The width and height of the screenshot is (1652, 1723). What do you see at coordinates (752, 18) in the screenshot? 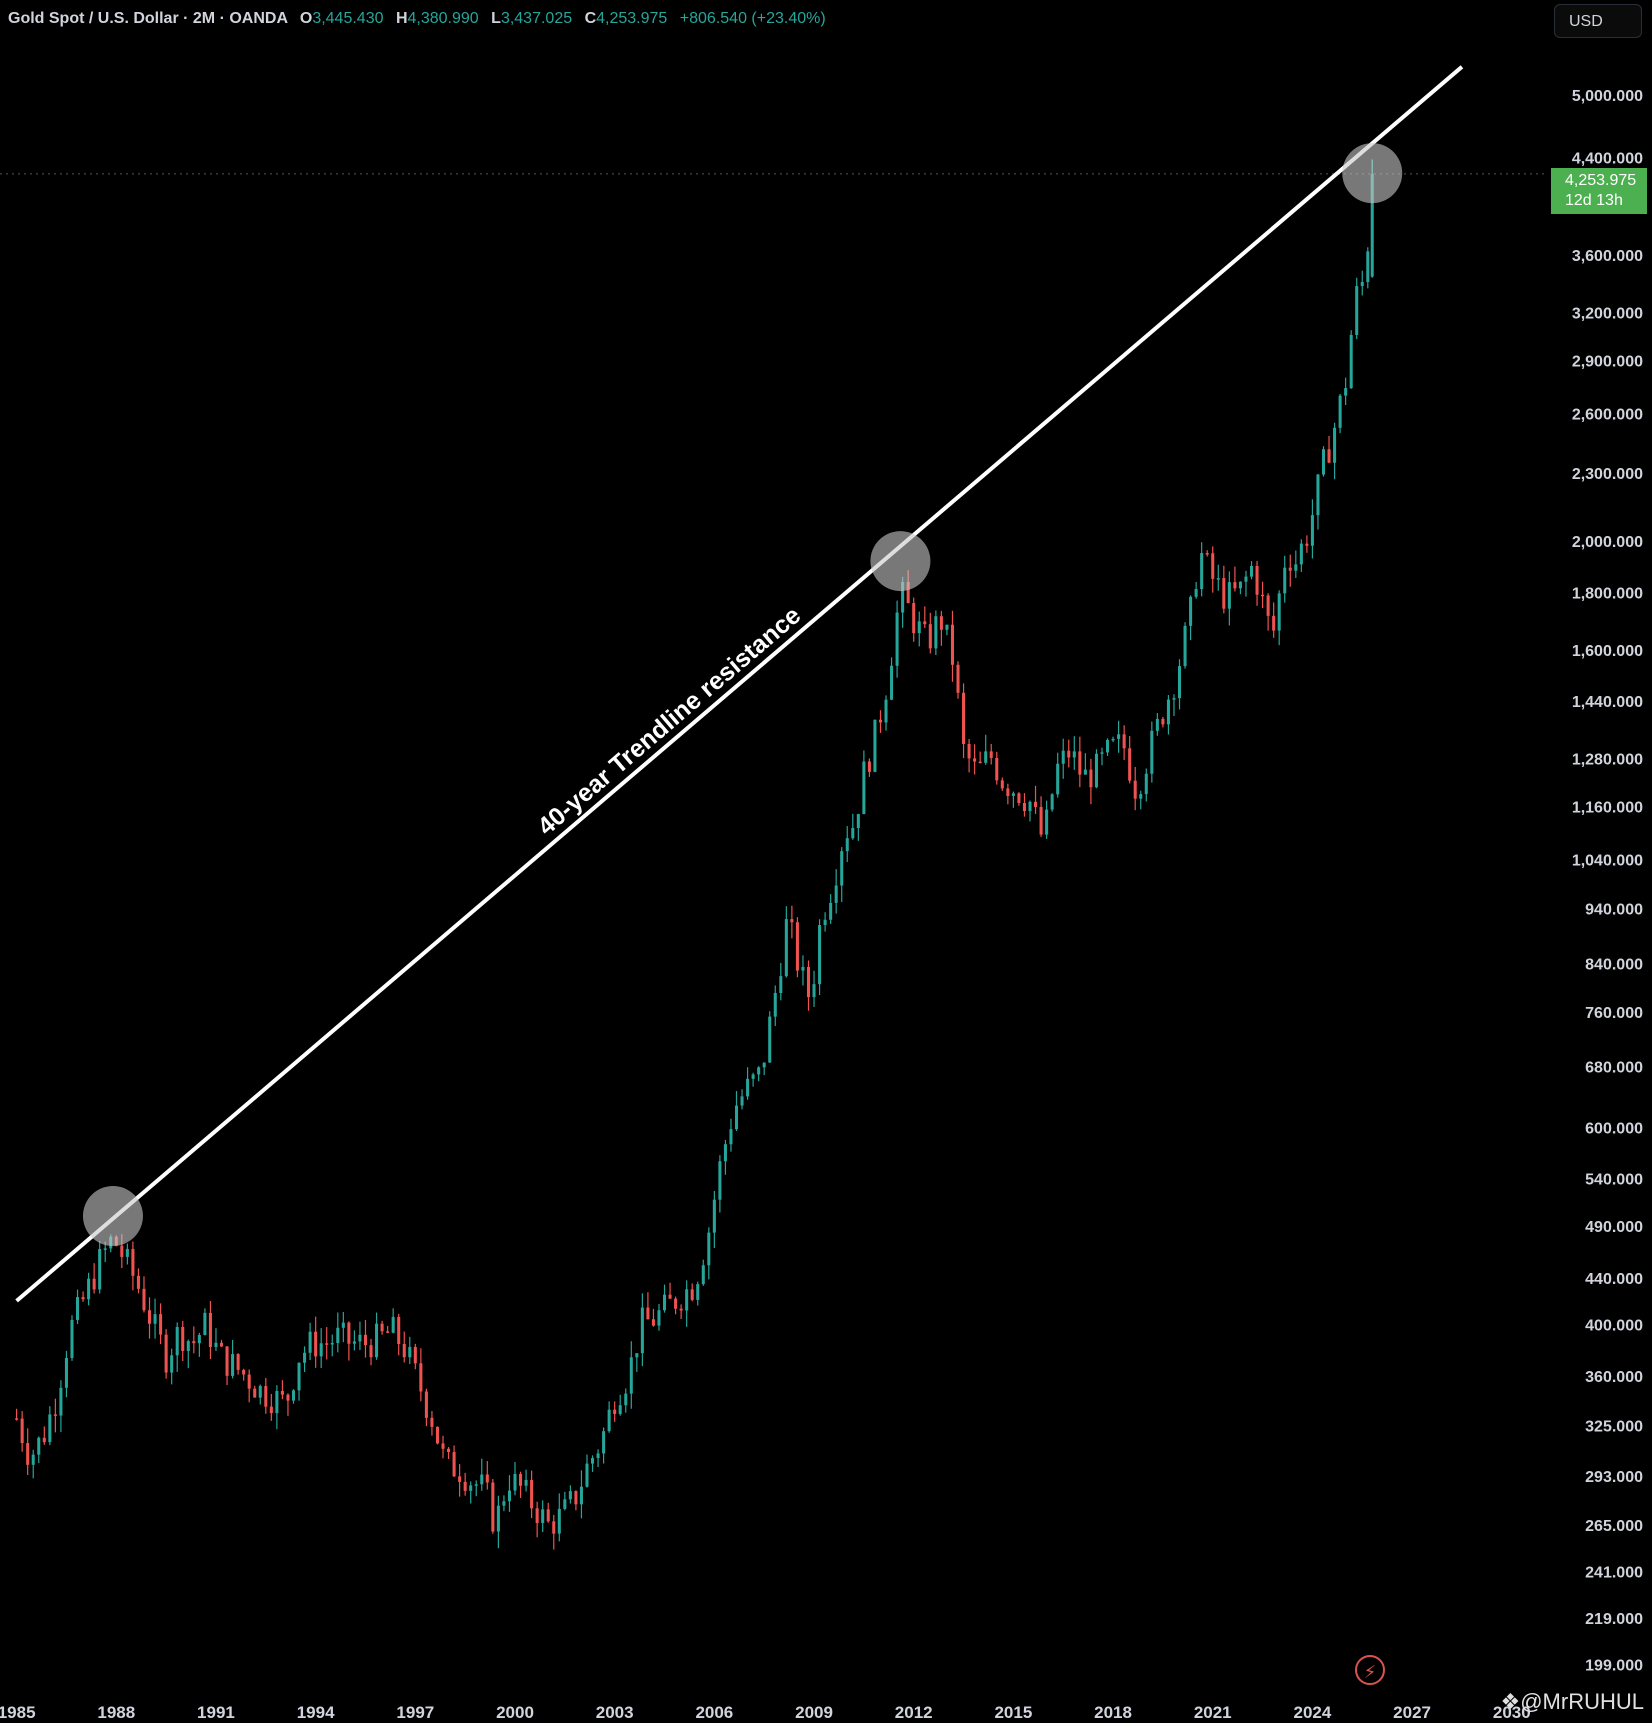
I see `change-value: +806.540 (+23.40%)` at bounding box center [752, 18].